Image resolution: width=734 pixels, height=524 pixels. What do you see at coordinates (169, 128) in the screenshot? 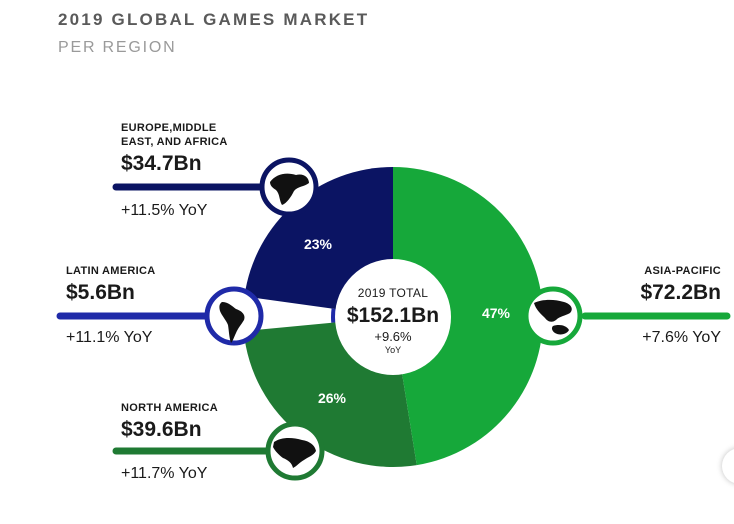
I see `region-name-emea-line1: EUROPE,MIDDLE` at bounding box center [169, 128].